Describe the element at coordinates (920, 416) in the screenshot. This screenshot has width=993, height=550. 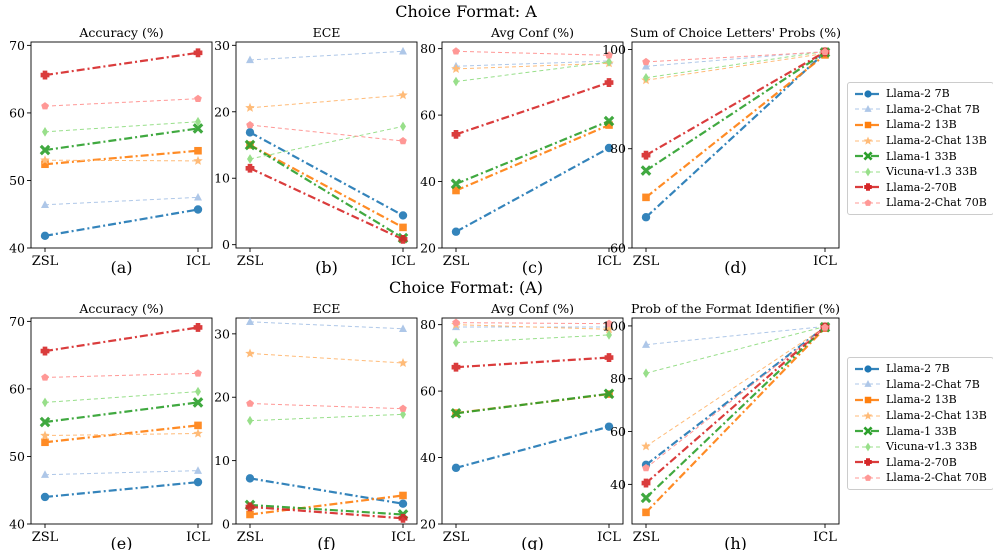
I see `legend-entry: Llama-2-Chat 13B` at that location.